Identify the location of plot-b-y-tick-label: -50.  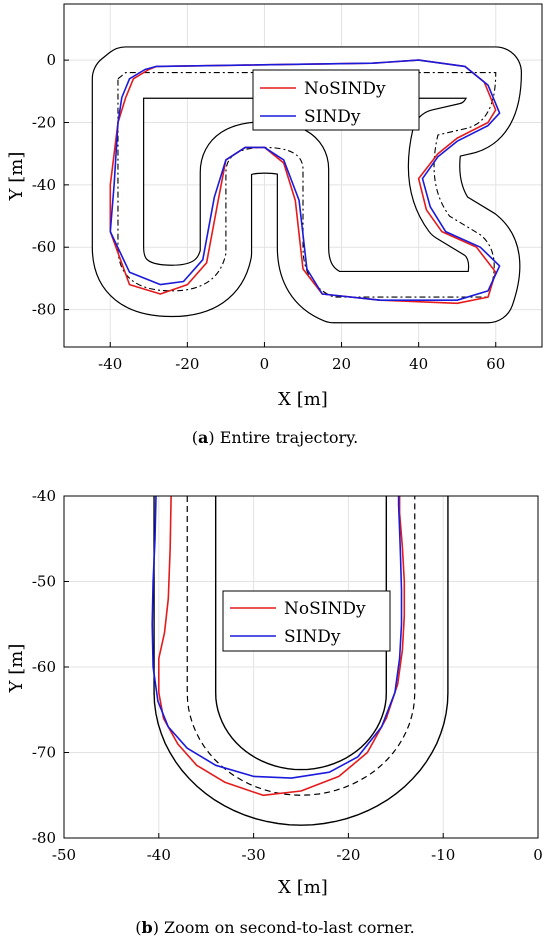
(44, 582).